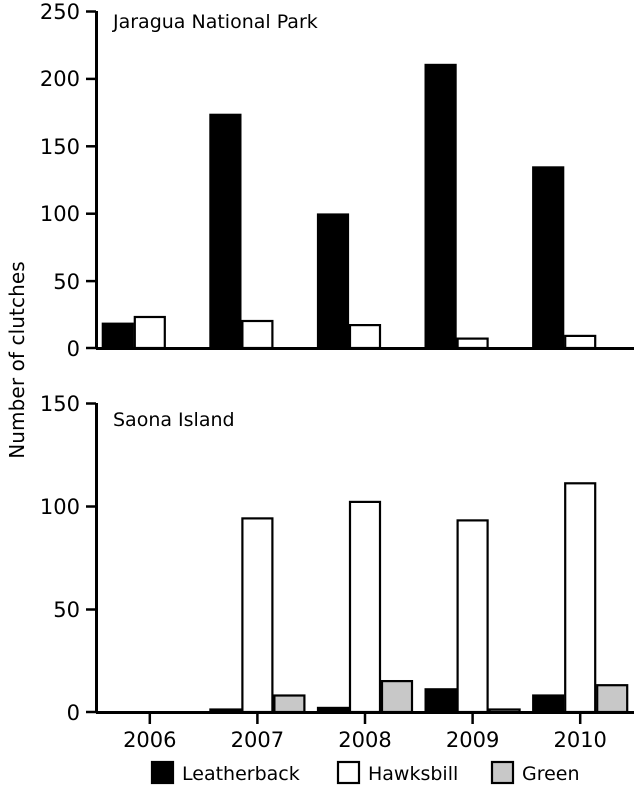 The height and width of the screenshot is (788, 636). I want to click on x-tick-label: 2008, so click(364, 740).